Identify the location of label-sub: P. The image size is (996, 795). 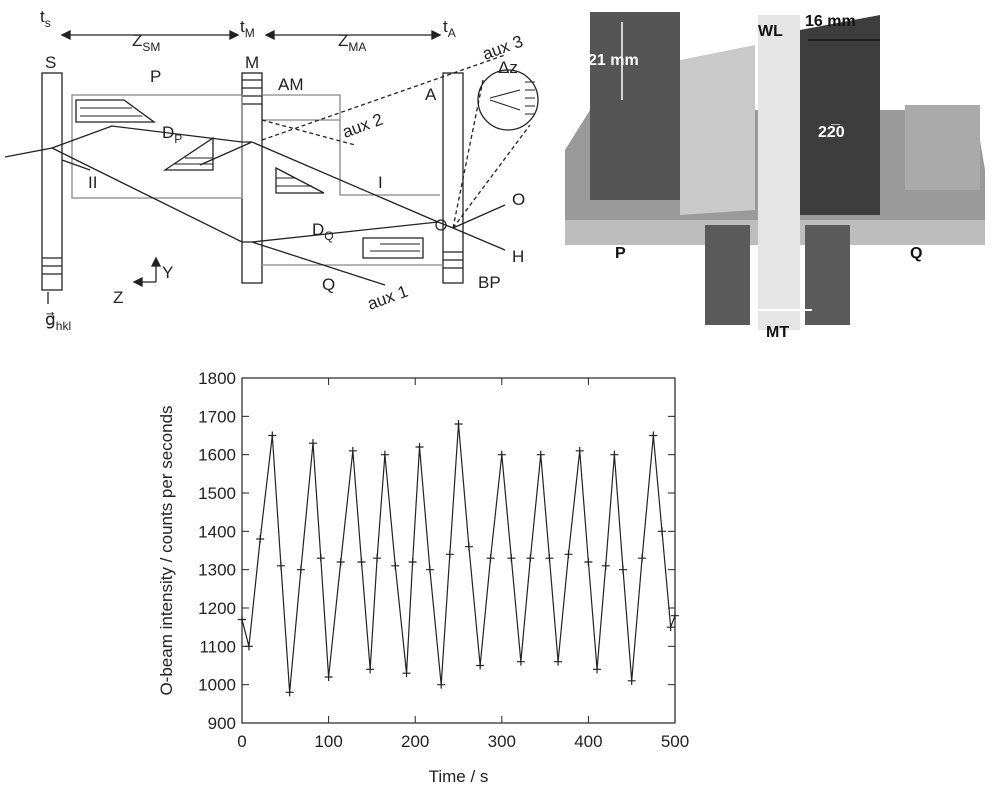
(178, 139).